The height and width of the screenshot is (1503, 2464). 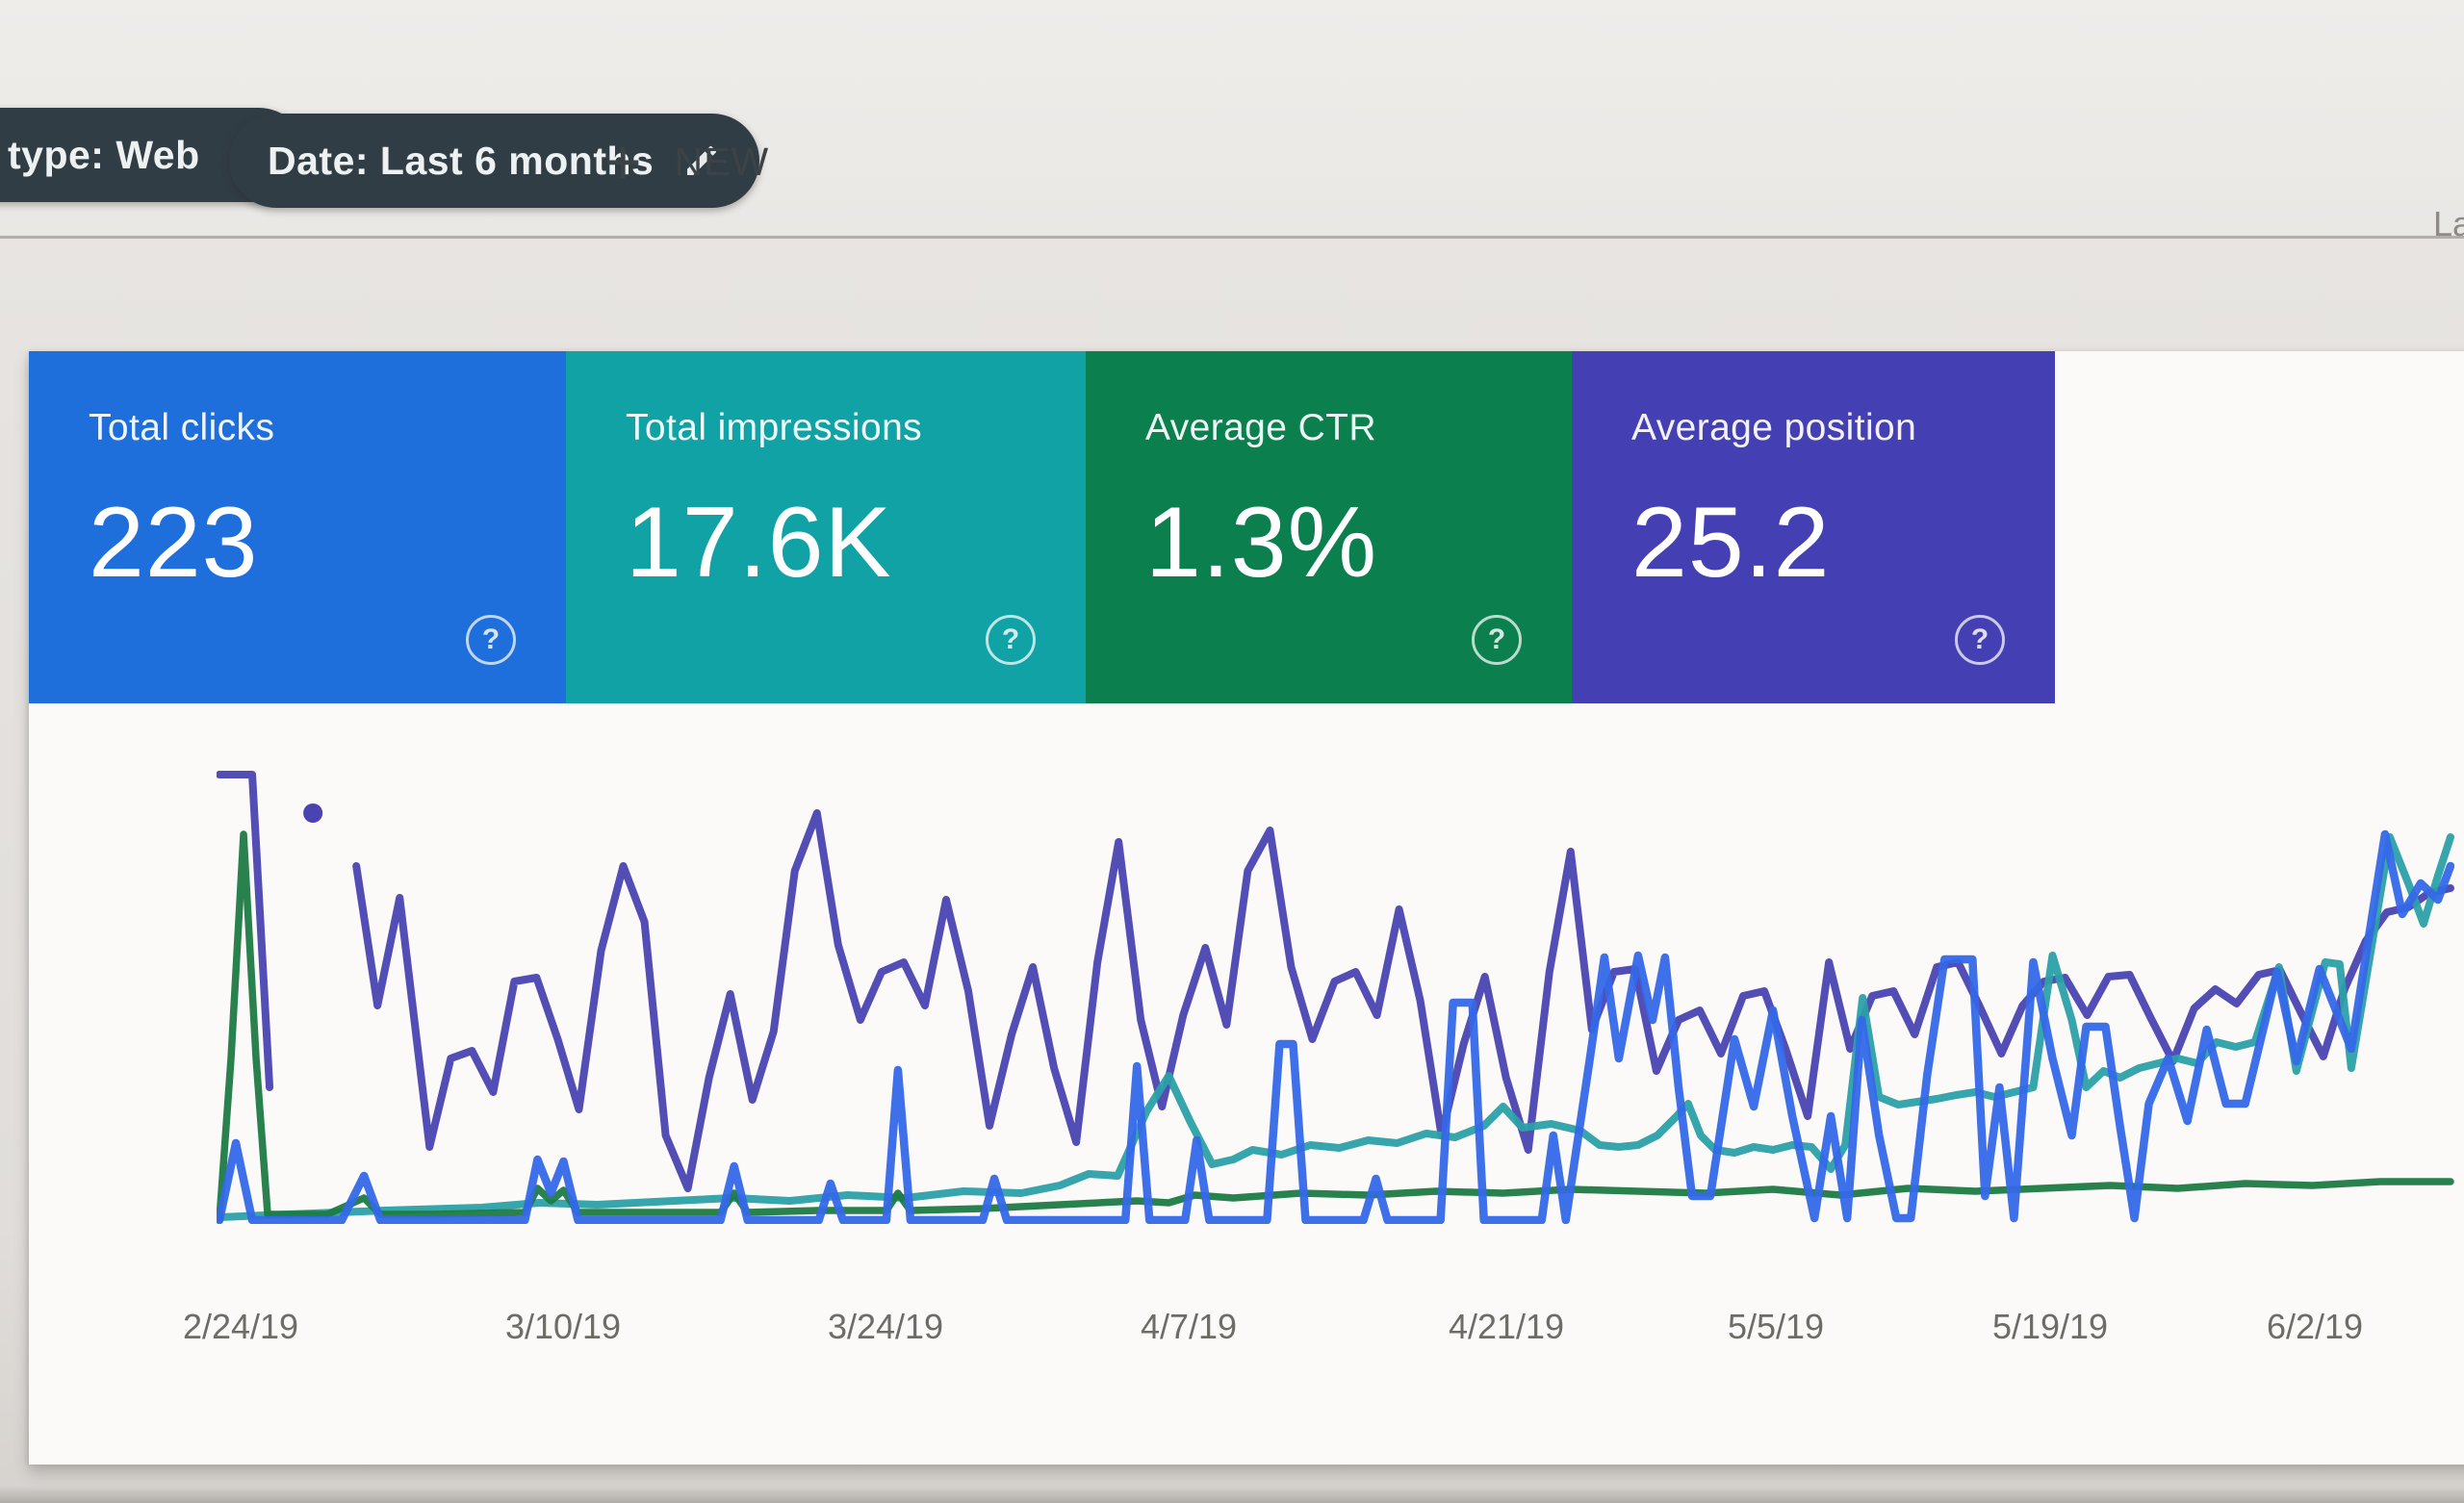 I want to click on header-divider, so click(x=1232, y=237).